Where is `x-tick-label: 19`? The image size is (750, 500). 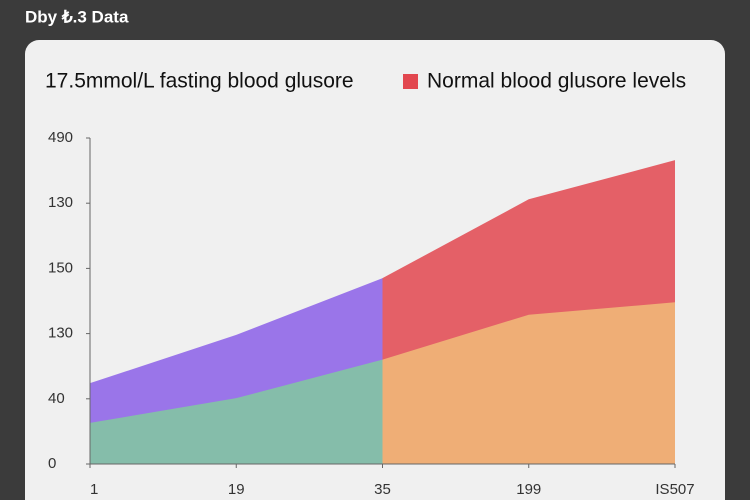 x-tick-label: 19 is located at coordinates (236, 489).